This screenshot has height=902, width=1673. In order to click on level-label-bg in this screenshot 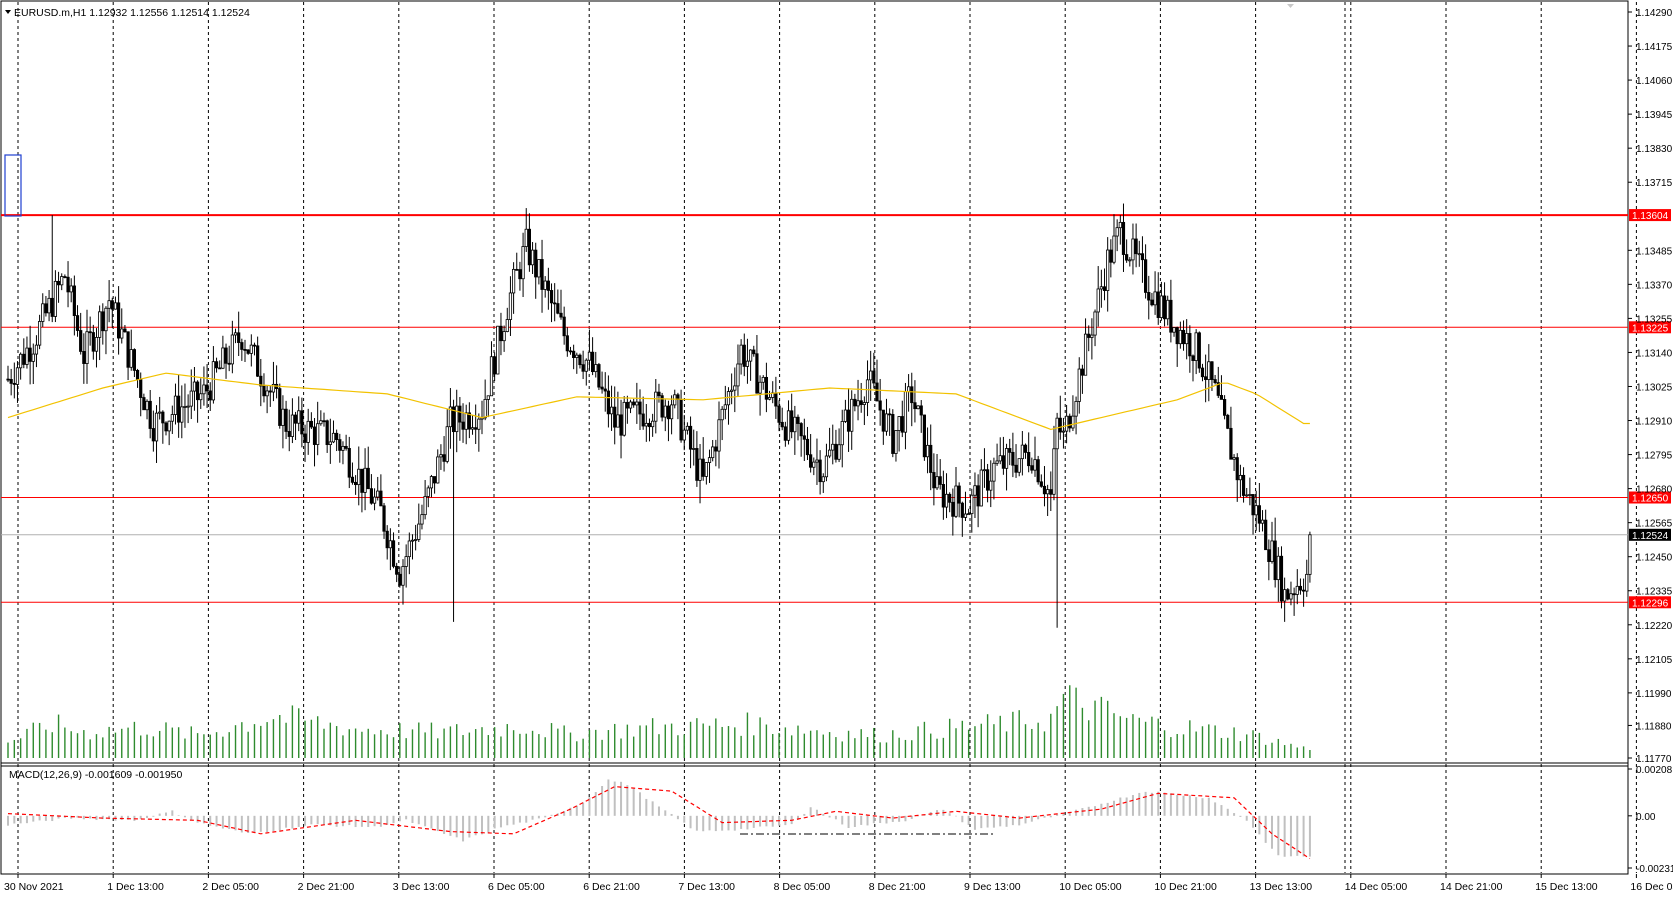, I will do `click(1650, 215)`.